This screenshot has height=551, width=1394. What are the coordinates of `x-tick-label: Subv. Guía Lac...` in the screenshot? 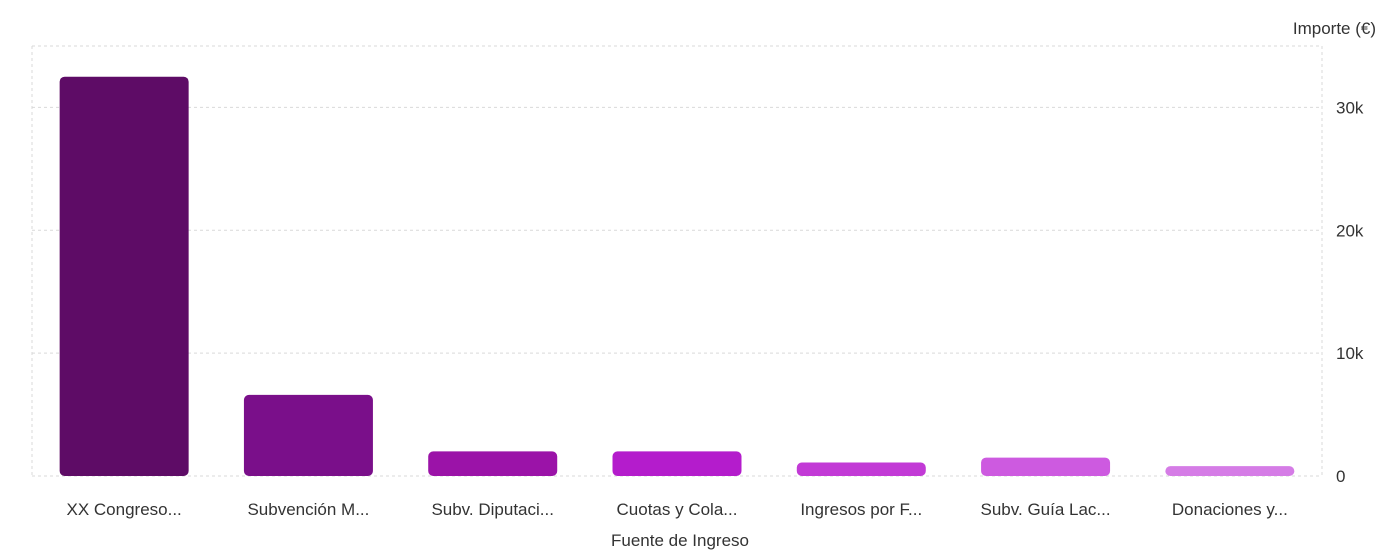 It's located at (1046, 509).